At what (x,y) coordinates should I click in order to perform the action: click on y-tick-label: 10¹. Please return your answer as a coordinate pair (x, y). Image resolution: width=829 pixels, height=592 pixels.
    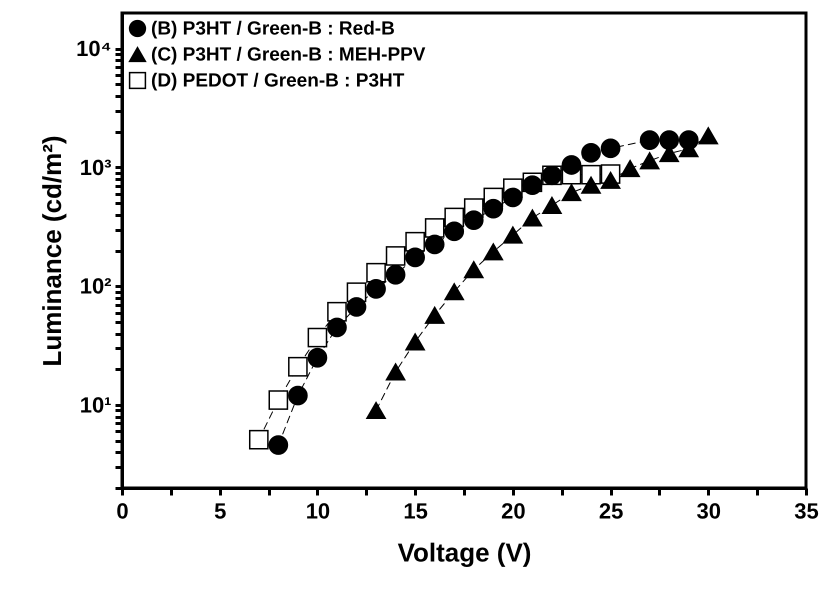
    Looking at the image, I should click on (96, 405).